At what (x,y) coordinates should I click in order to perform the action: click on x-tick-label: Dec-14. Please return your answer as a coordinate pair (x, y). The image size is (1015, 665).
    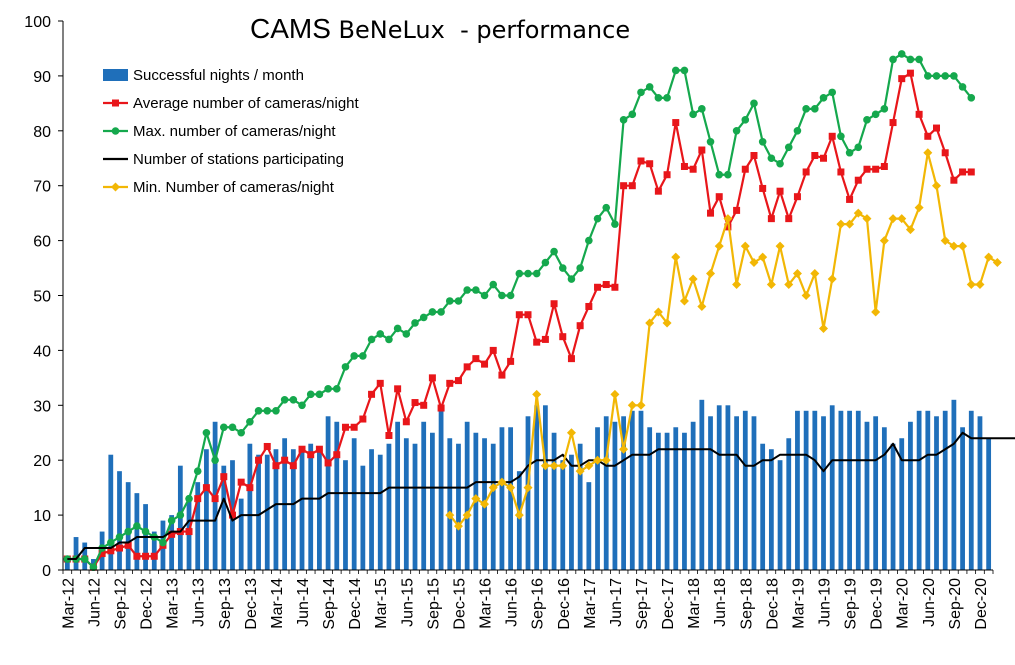
    Looking at the image, I should click on (355, 604).